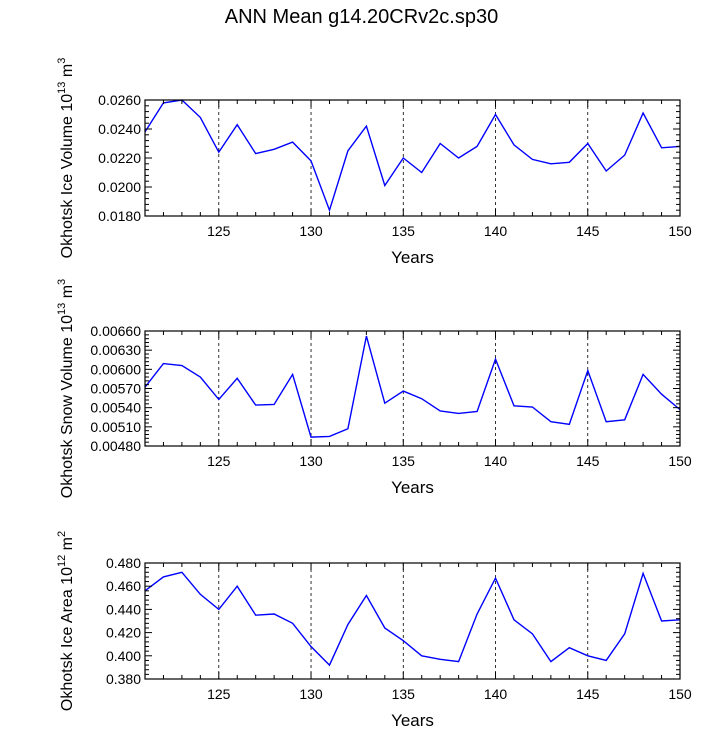 This screenshot has height=738, width=723. I want to click on y-tick-label: 0.440, so click(123, 609).